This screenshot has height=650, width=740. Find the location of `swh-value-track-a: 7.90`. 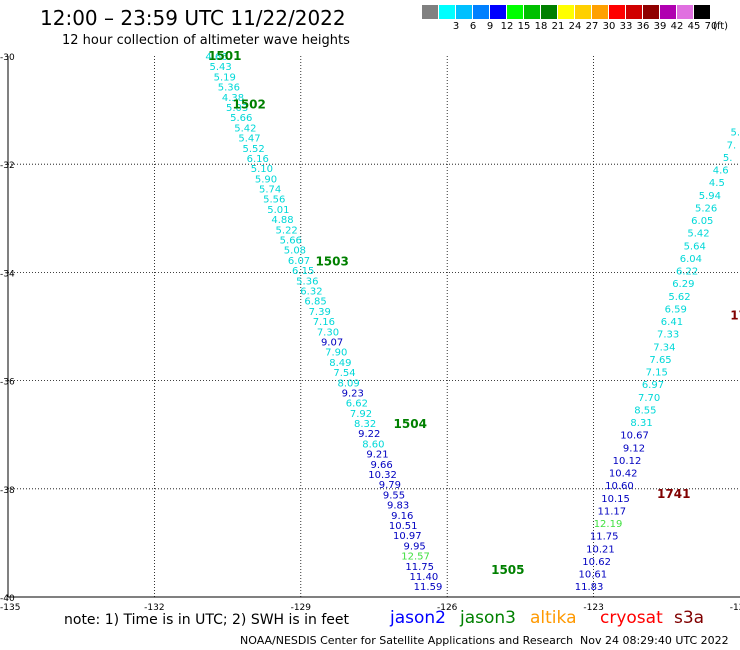

swh-value-track-a: 7.90 is located at coordinates (336, 353).